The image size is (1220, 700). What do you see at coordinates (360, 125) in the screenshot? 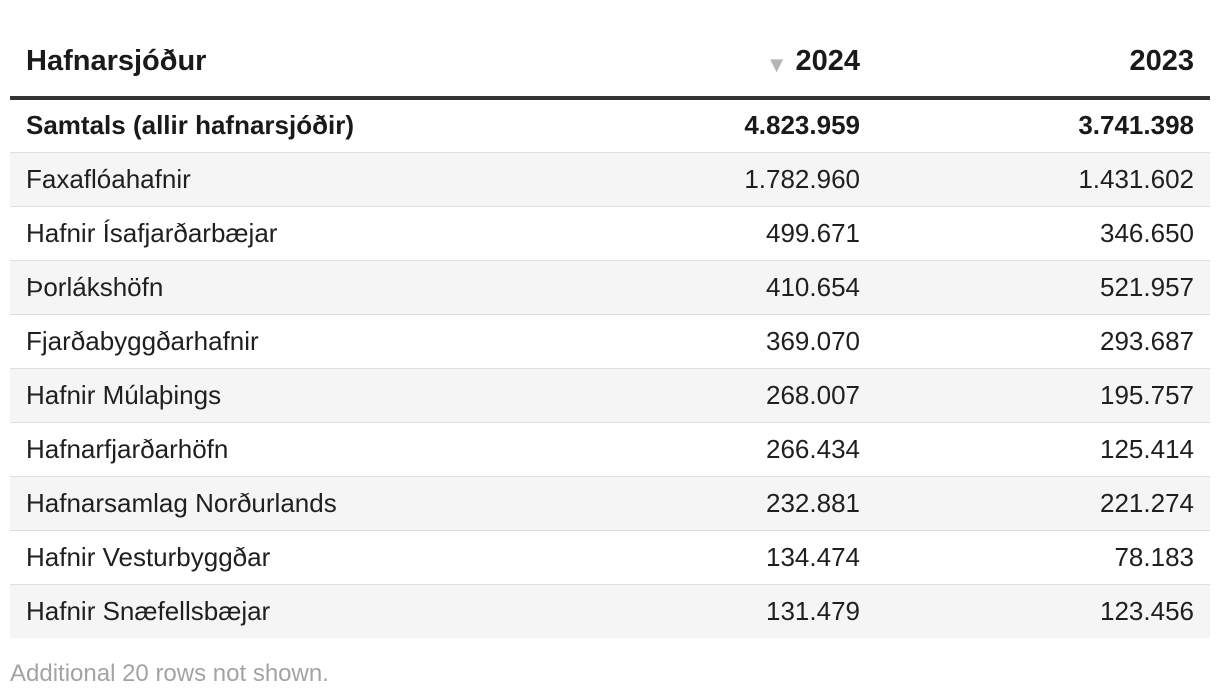
I see `cell-port-name: Samtals (allir hafnarsjóðir)` at bounding box center [360, 125].